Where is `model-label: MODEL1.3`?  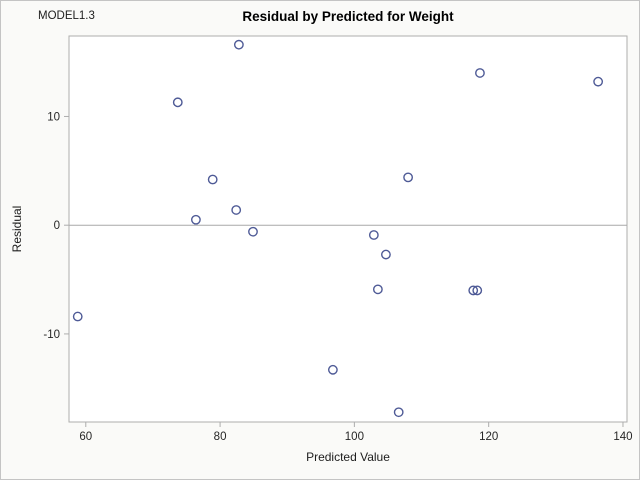
model-label: MODEL1.3 is located at coordinates (66, 16).